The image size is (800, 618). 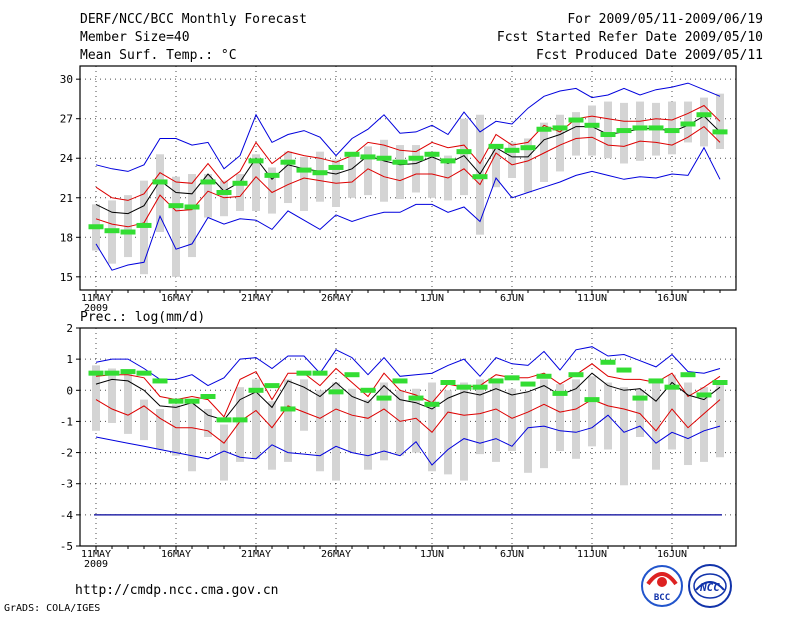 What do you see at coordinates (52, 608) in the screenshot?
I see `grads-credit: GrADS: COLA/IGES` at bounding box center [52, 608].